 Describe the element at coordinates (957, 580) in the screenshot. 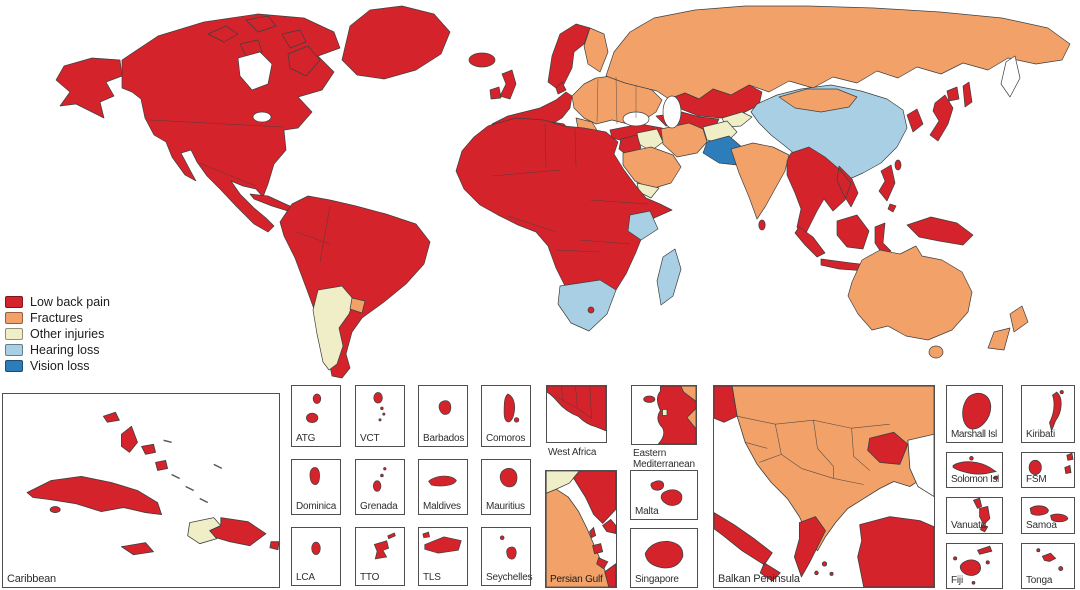

I see `inset-label-fiji: Fiji` at that location.